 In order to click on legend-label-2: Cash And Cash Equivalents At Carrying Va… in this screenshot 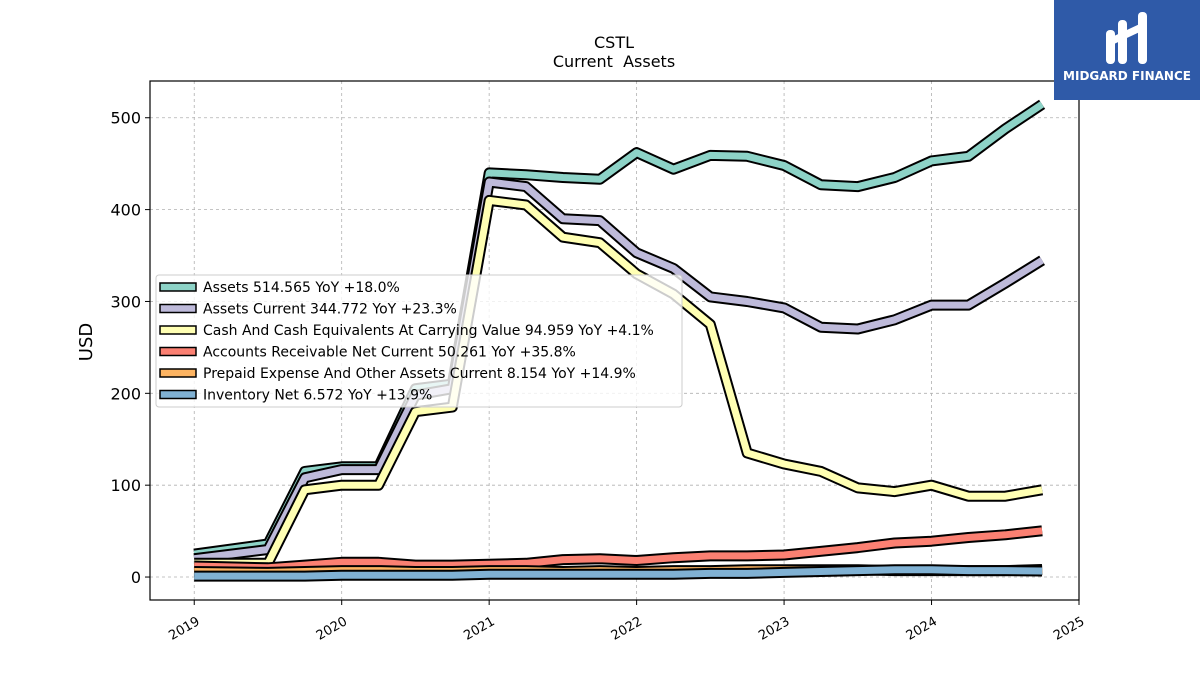, I will do `click(428, 331)`.